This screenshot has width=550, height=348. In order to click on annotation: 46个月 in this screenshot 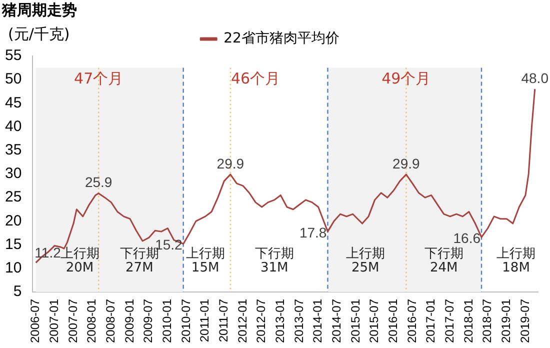, I will do `click(255, 78)`.